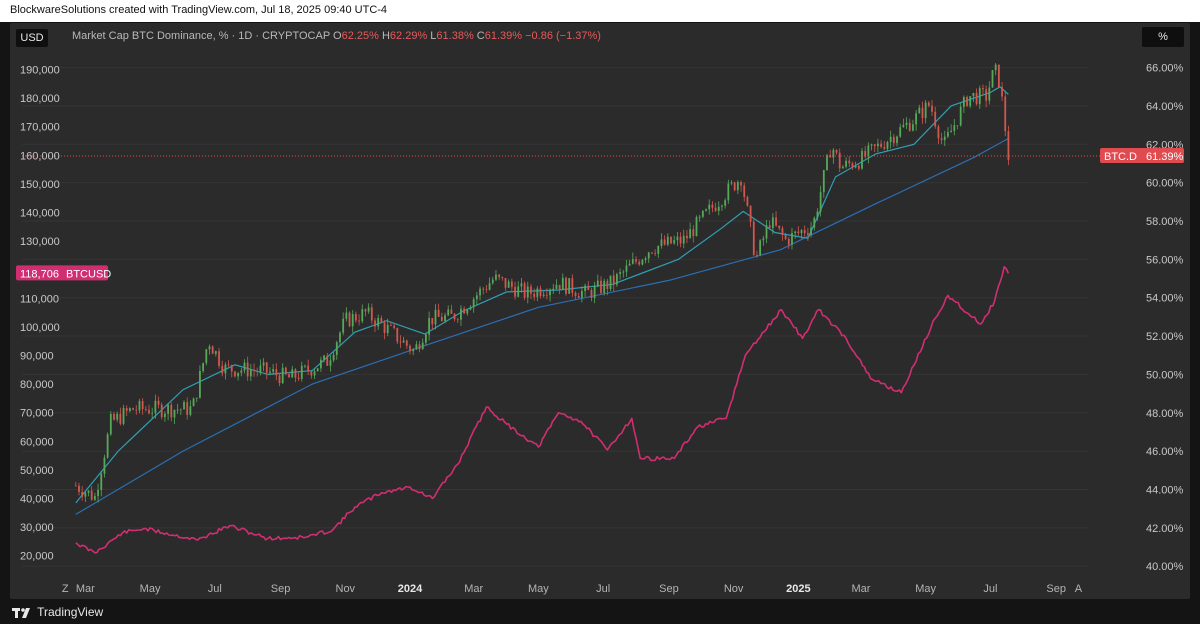 The image size is (1200, 624). I want to click on left-tick-label: 100,000, so click(40, 328).